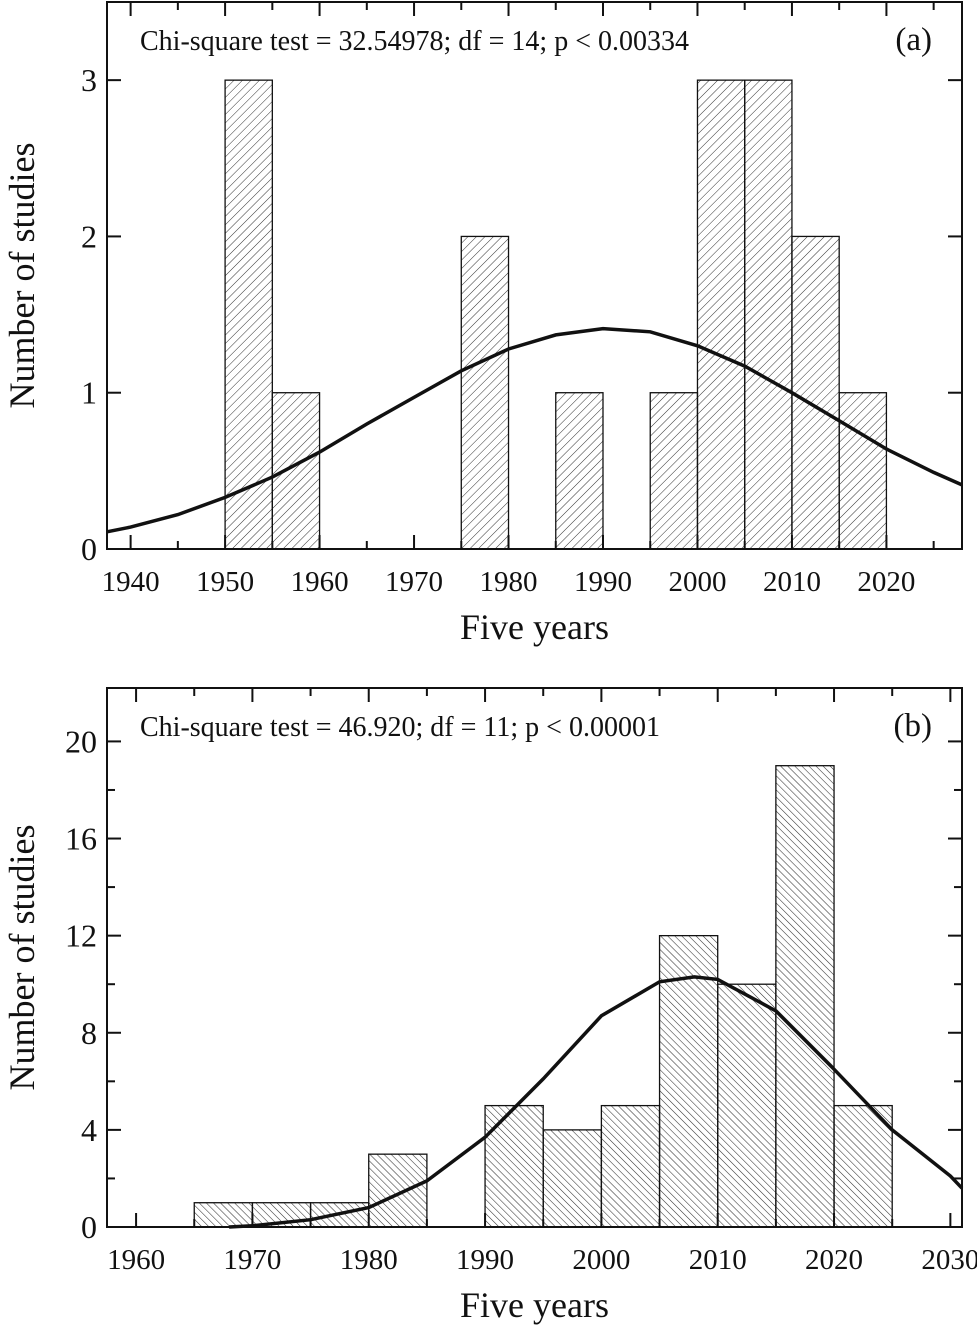 The image size is (977, 1339). Describe the element at coordinates (81, 936) in the screenshot. I see `y-tick-label: 12` at that location.